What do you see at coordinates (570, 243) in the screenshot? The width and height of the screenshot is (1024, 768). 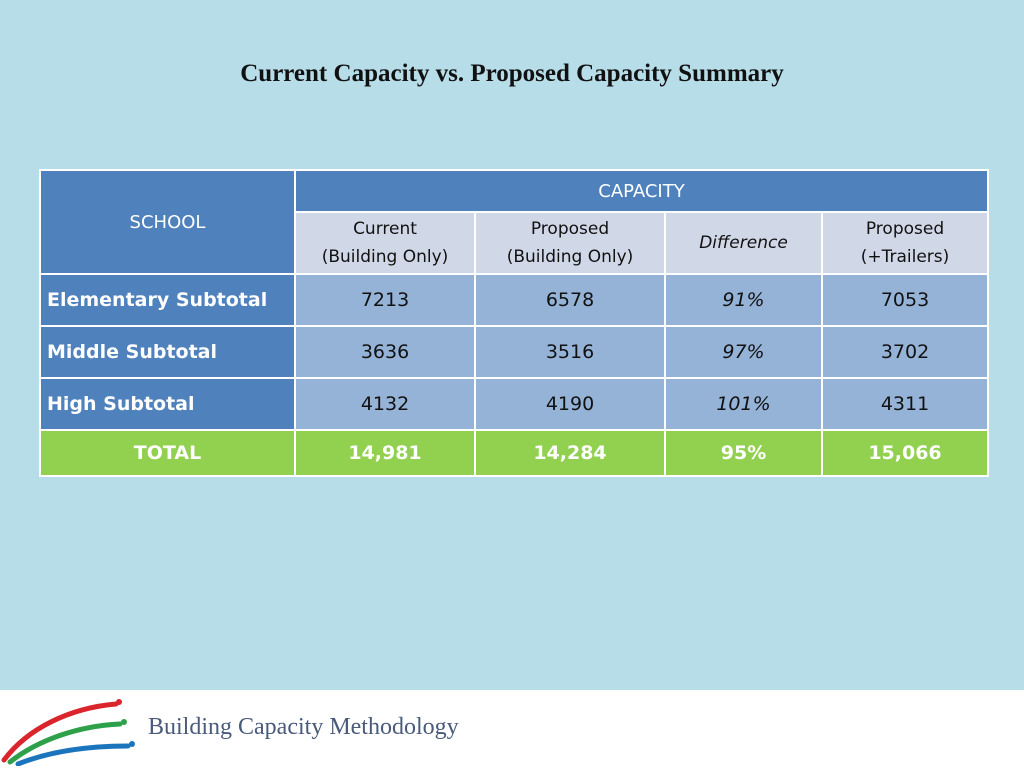 I see `proposed-building-only-header: Proposed (Building Only)` at bounding box center [570, 243].